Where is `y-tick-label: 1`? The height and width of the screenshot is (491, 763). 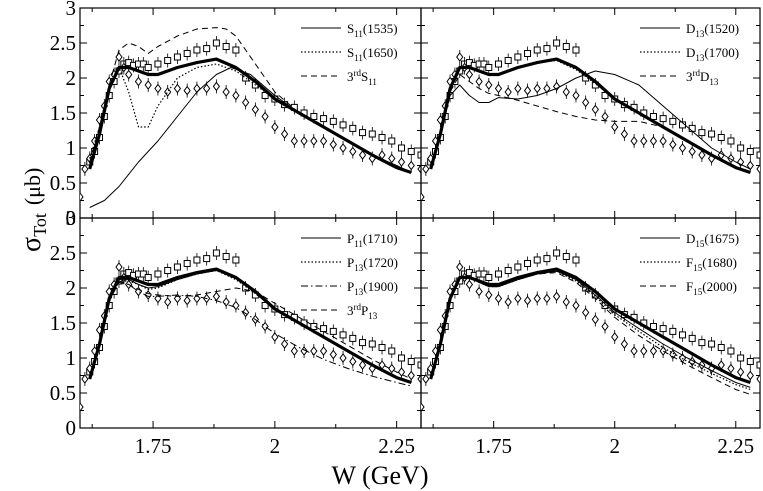
y-tick-label: 1 is located at coordinates (71, 148).